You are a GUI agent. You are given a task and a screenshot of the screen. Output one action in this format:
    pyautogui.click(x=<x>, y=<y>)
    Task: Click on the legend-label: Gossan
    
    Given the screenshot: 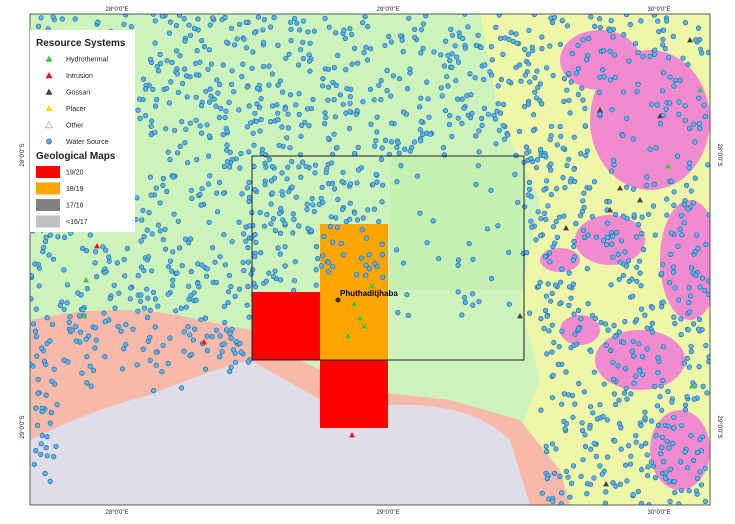 What is the action you would take?
    pyautogui.click(x=78, y=93)
    